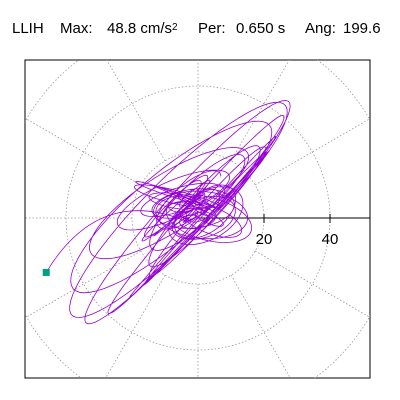 This screenshot has width=400, height=400. Describe the element at coordinates (28, 28) in the screenshot. I see `station-code: LLIH` at that location.